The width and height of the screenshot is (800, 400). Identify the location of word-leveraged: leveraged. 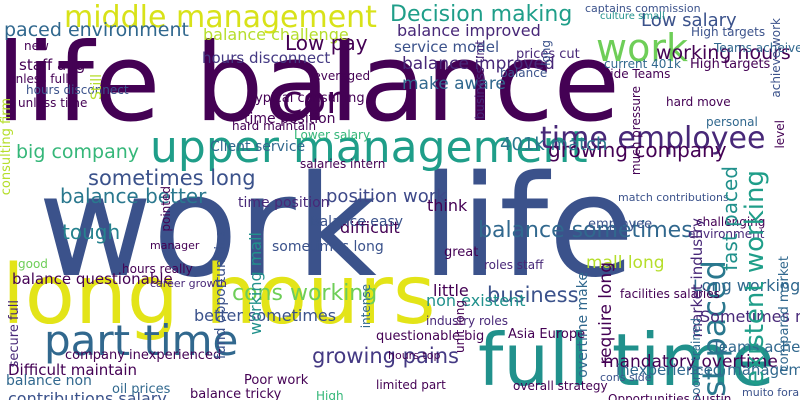
(340, 76).